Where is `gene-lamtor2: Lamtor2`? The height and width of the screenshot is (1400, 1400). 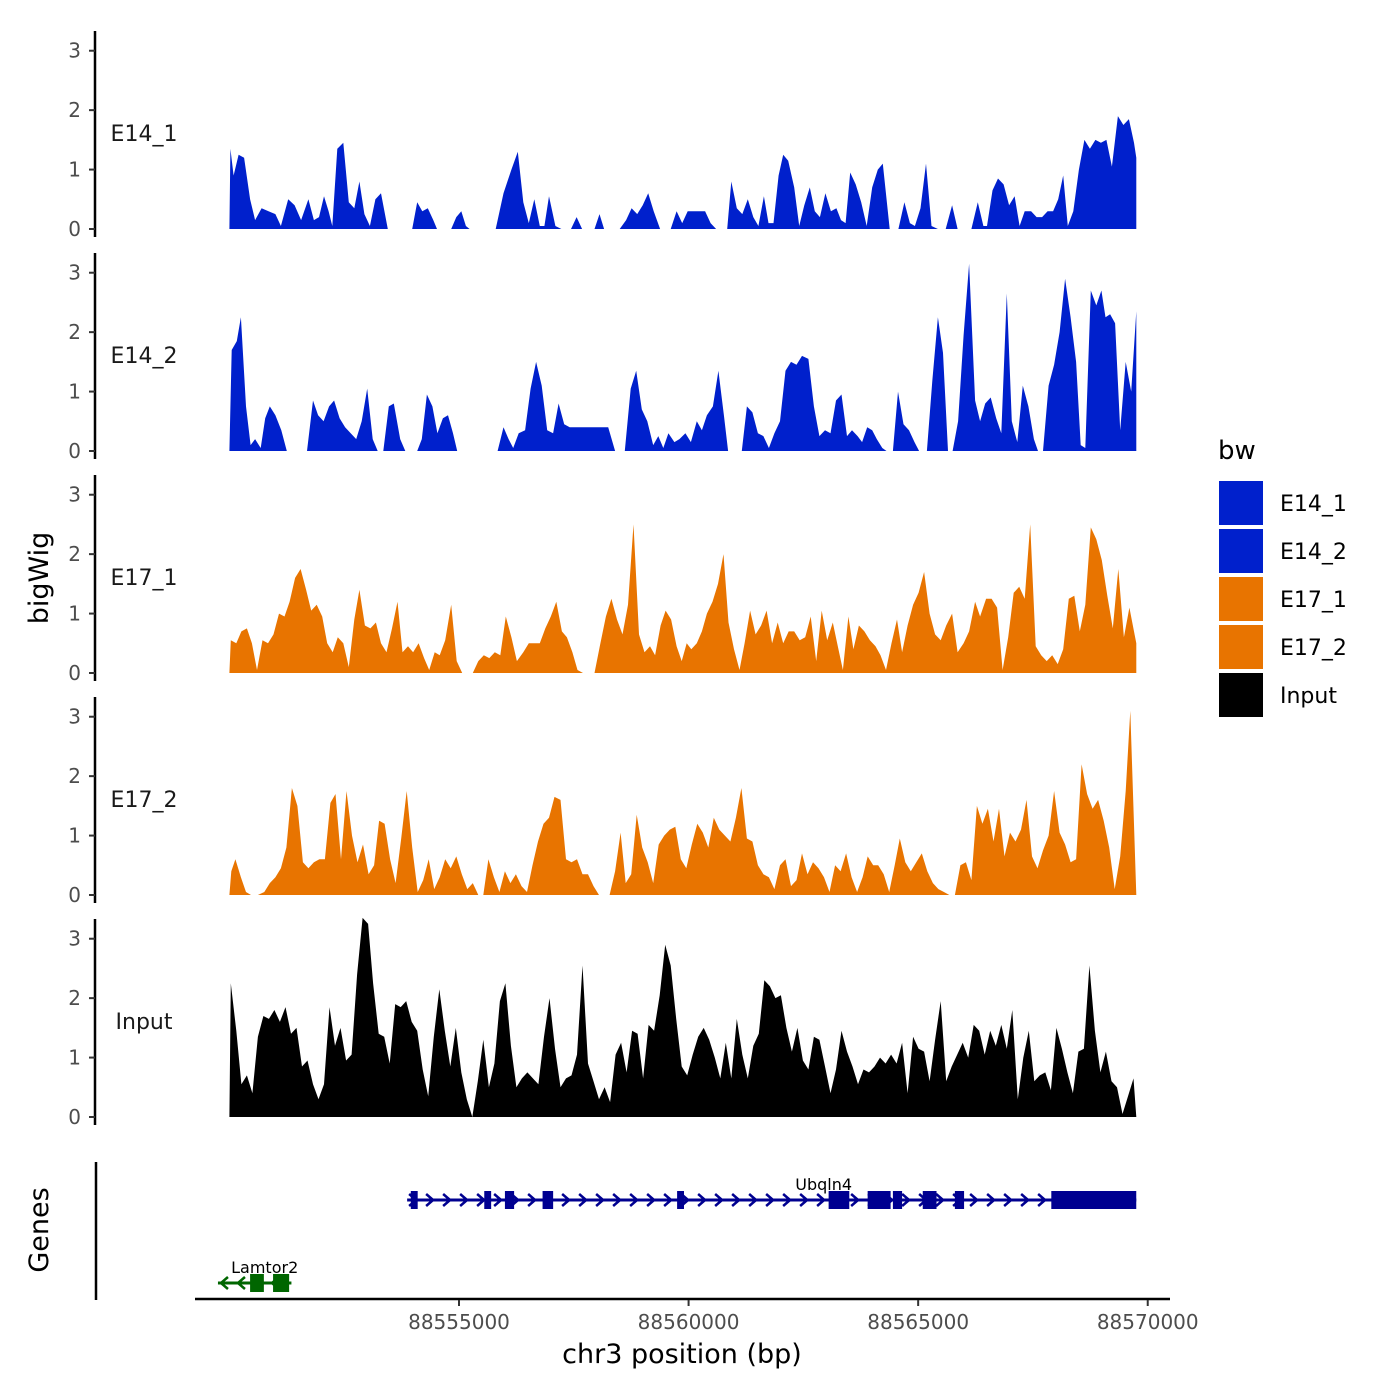 gene-lamtor2: Lamtor2 is located at coordinates (257, 1275).